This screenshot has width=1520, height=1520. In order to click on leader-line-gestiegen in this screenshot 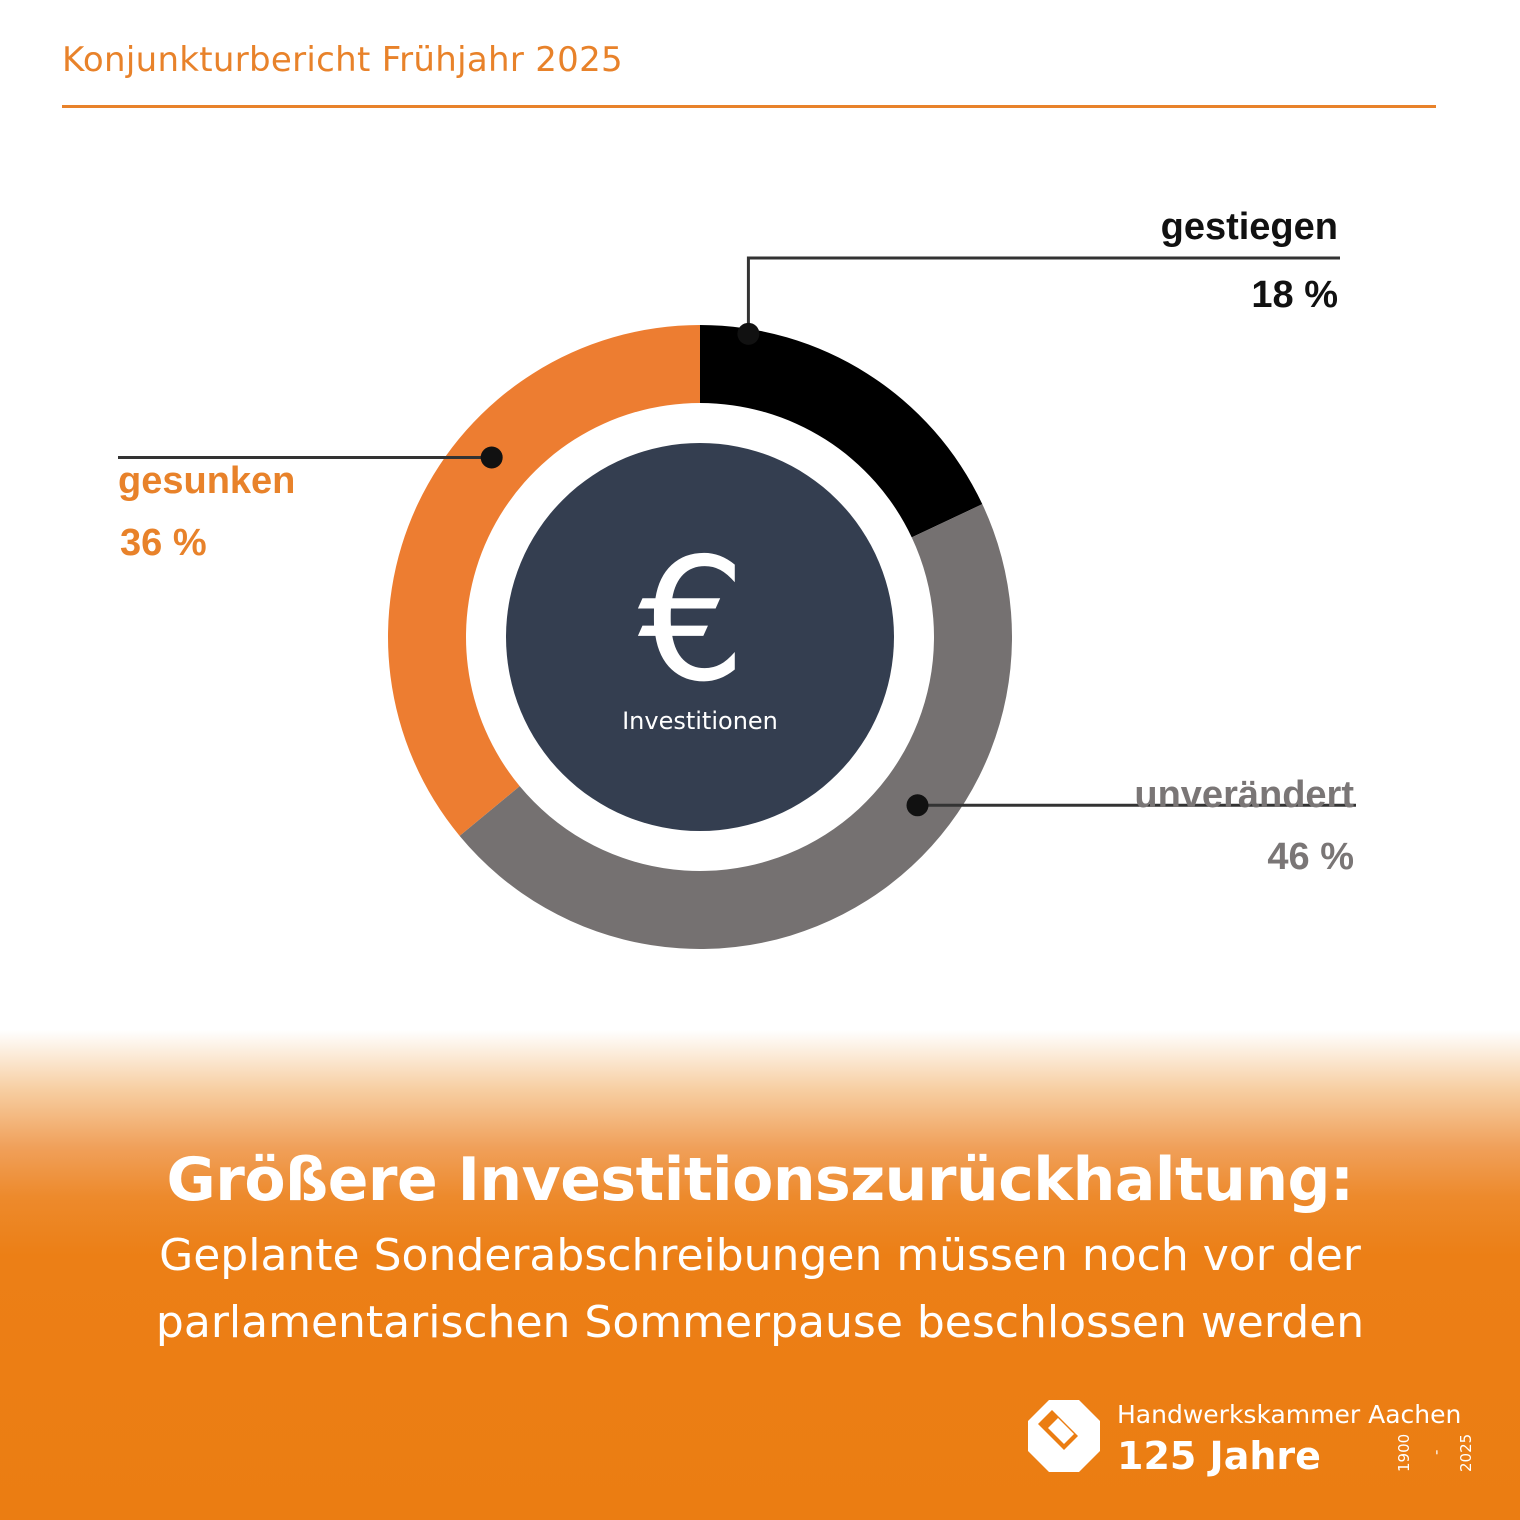, I will do `click(1043, 295)`.